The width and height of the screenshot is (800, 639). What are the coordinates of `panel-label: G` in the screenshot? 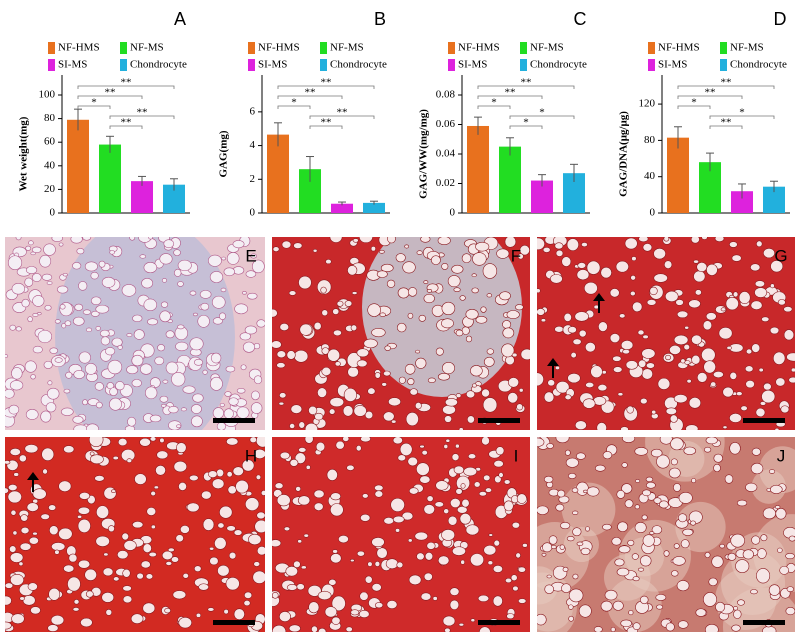 It's located at (780, 255).